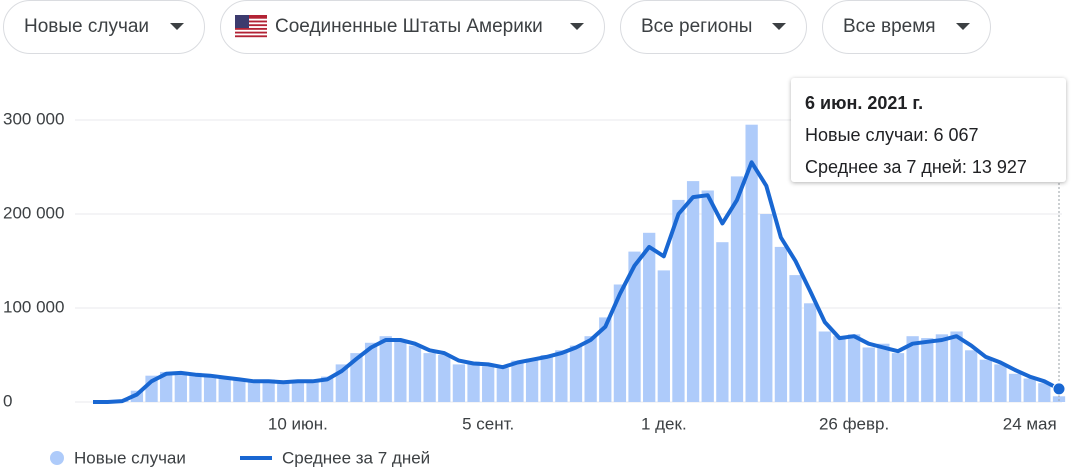  I want to click on x-tick-label: 10 июн., so click(298, 423).